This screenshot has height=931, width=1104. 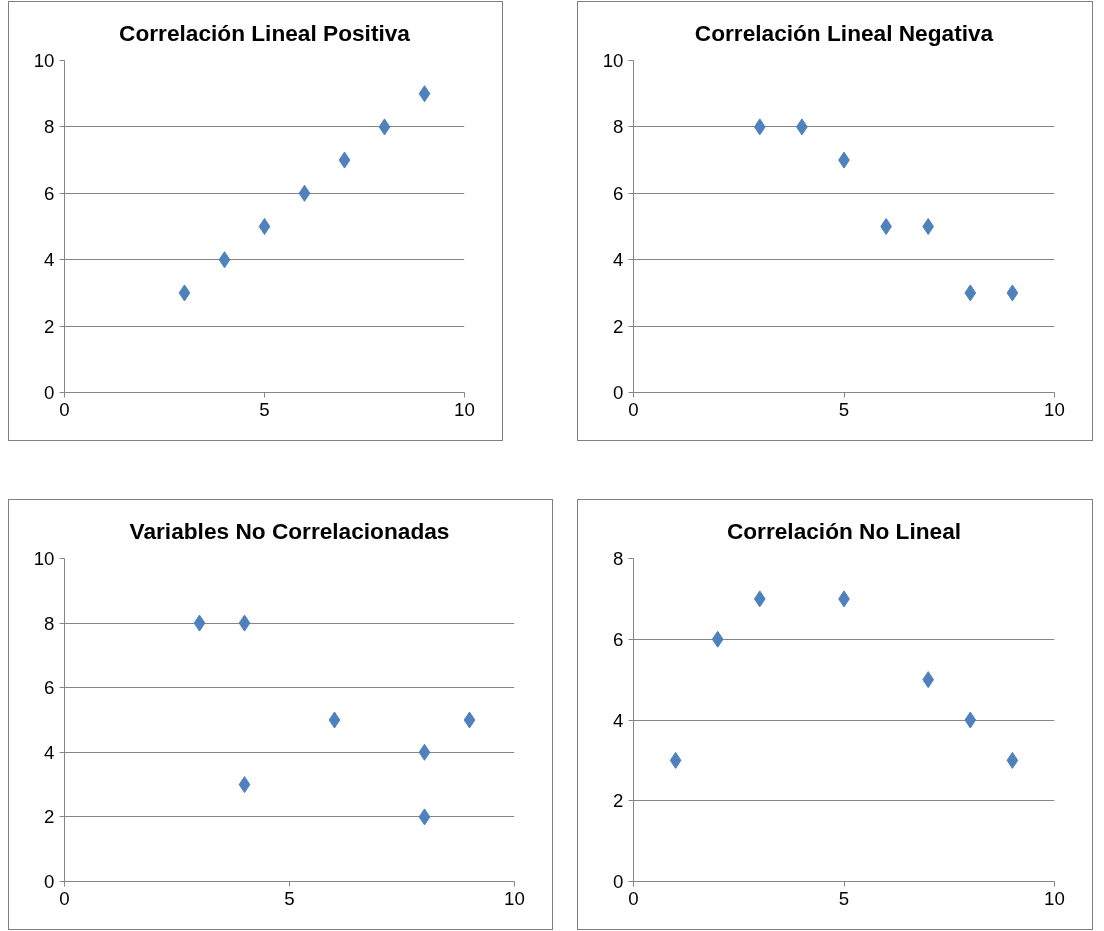 What do you see at coordinates (844, 530) in the screenshot?
I see `chart-title: Correlación No Lineal` at bounding box center [844, 530].